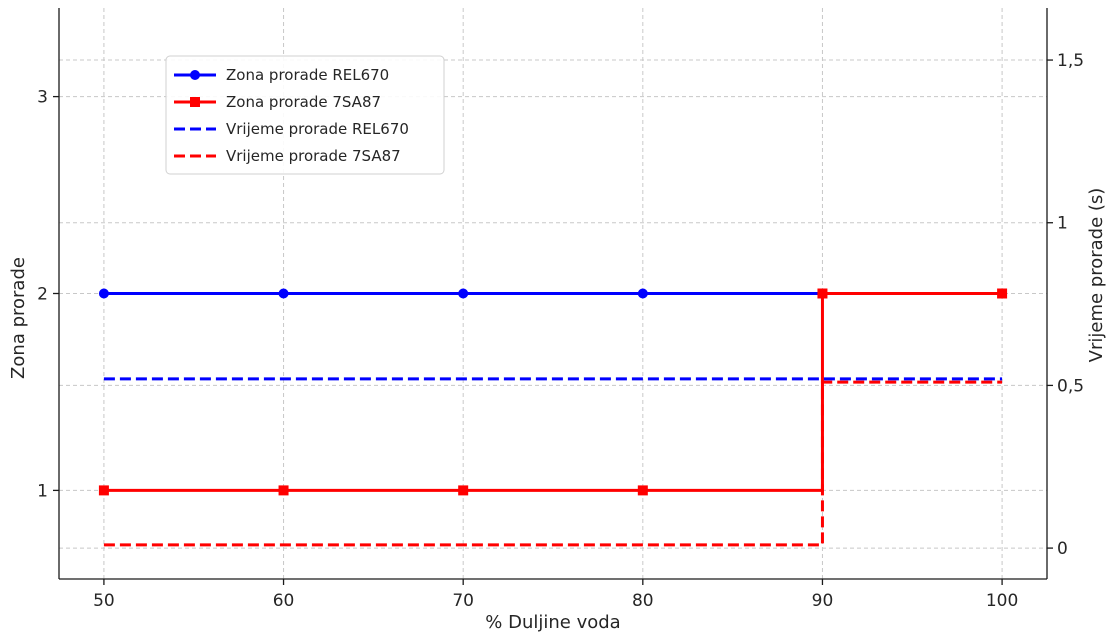  Describe the element at coordinates (18, 318) in the screenshot. I see `y-axis-title: Zona prorade` at that location.